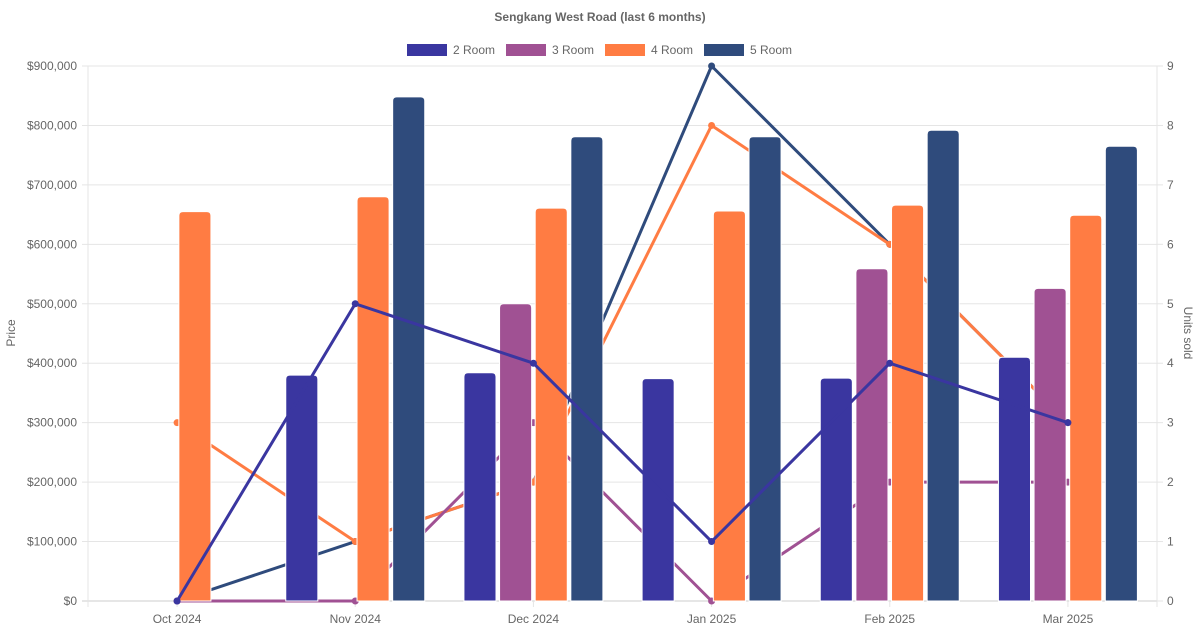 This screenshot has height=630, width=1200. What do you see at coordinates (748, 50) in the screenshot?
I see `legend-item: 5 Room` at bounding box center [748, 50].